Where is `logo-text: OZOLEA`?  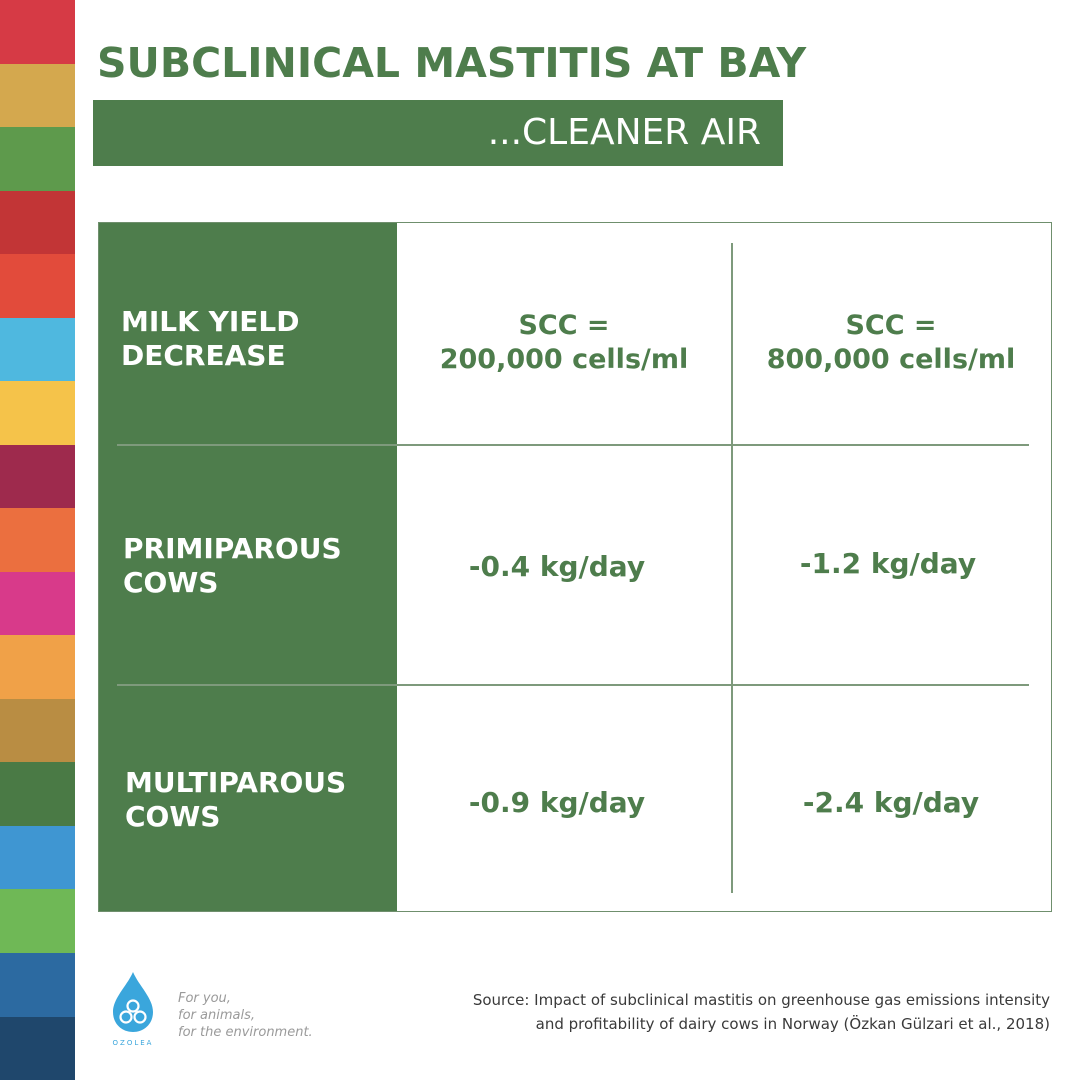 logo-text: OZOLEA is located at coordinates (133, 1043).